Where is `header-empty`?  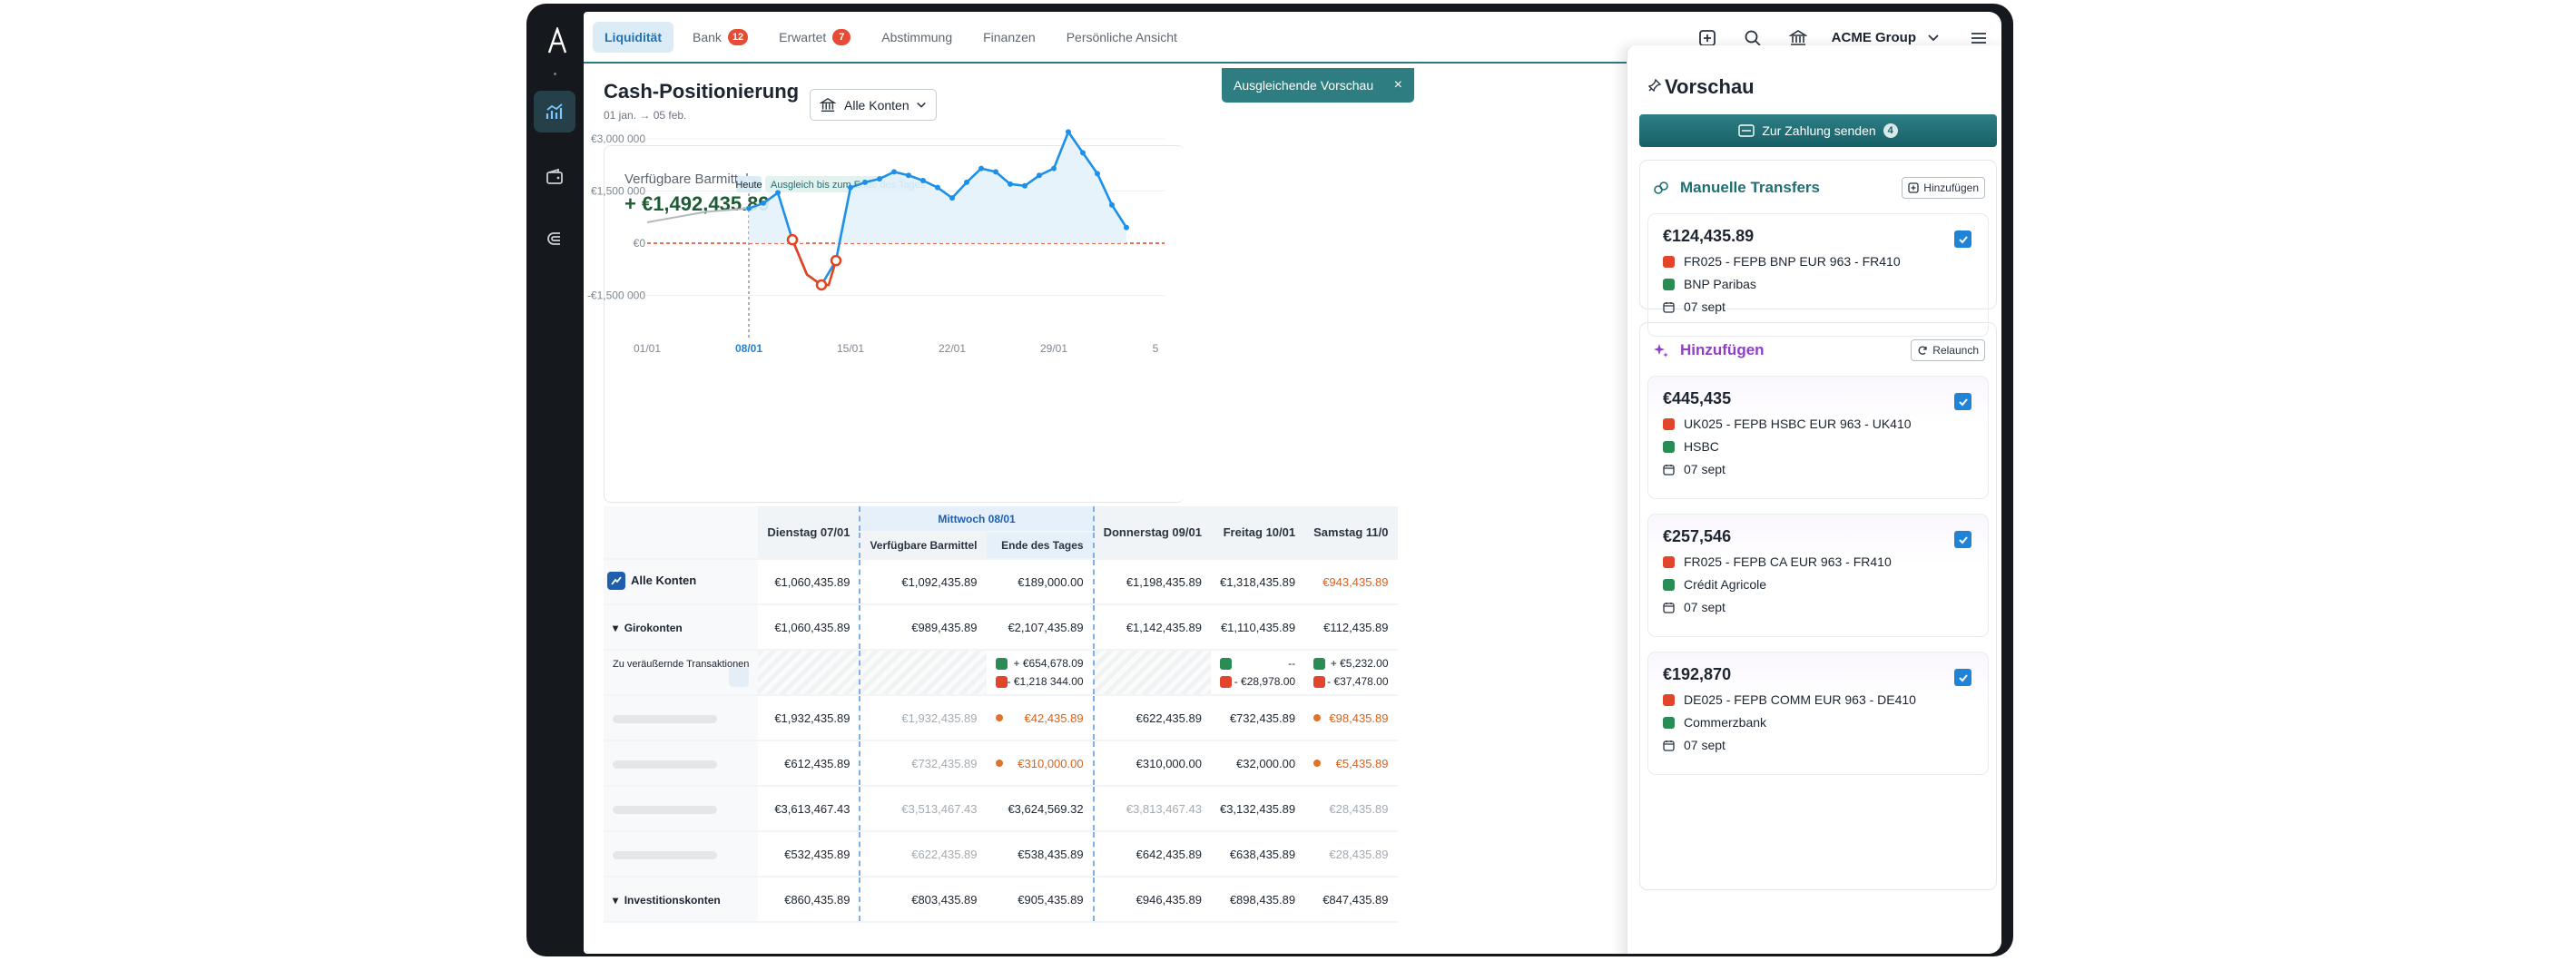 header-empty is located at coordinates (681, 533).